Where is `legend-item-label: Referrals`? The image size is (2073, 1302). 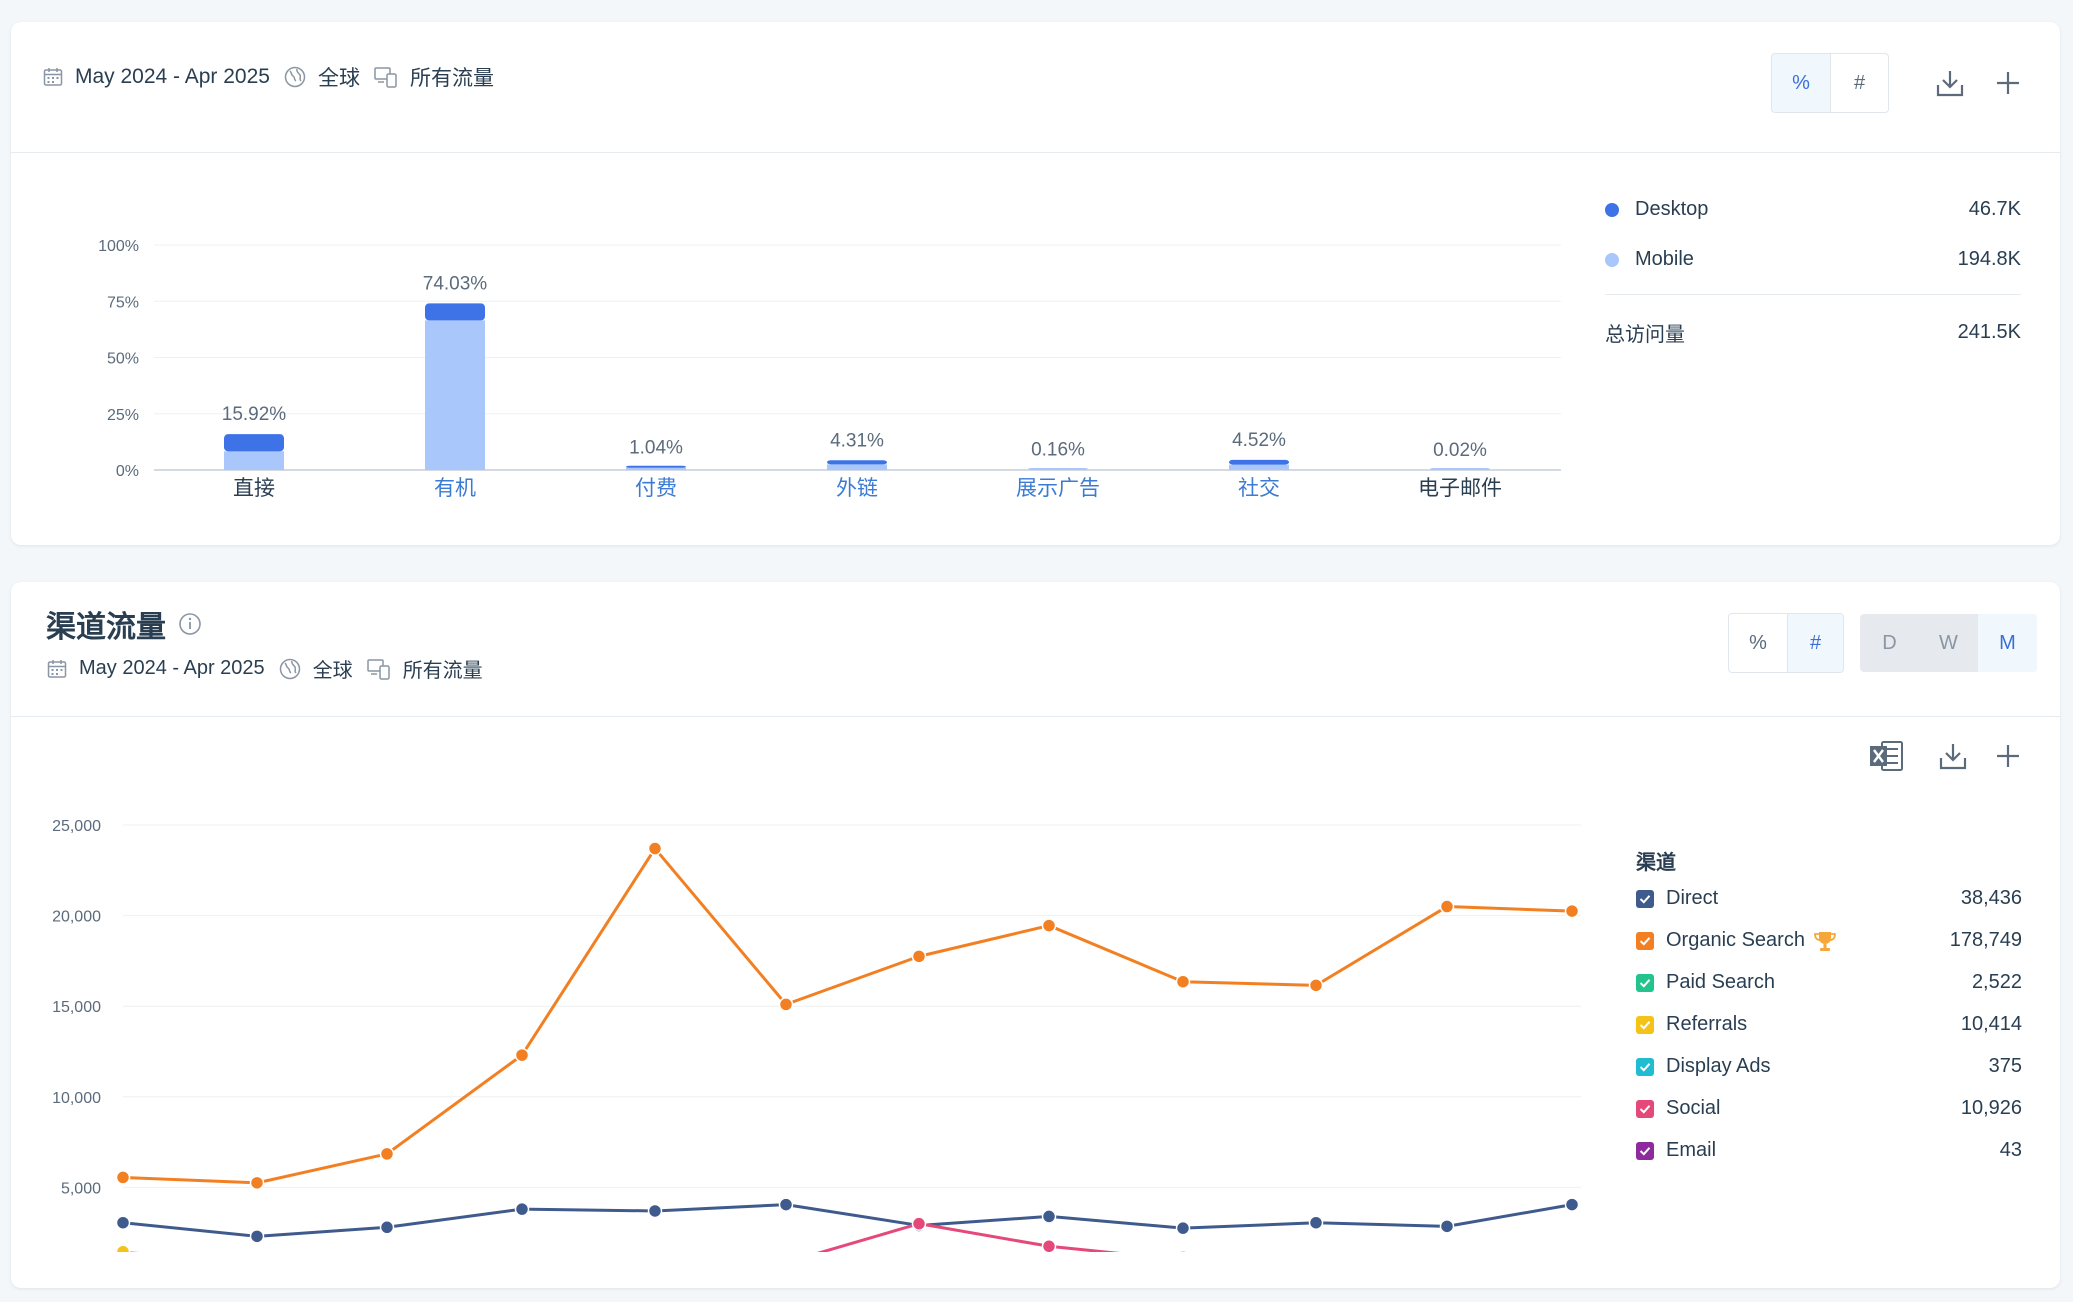 legend-item-label: Referrals is located at coordinates (1707, 1024).